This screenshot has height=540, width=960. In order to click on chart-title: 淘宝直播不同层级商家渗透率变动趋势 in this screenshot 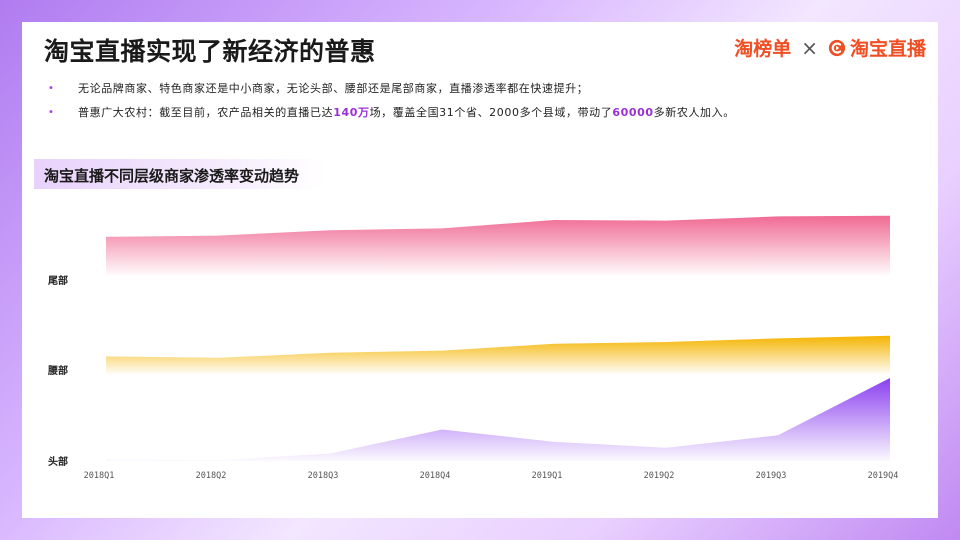, I will do `click(172, 176)`.